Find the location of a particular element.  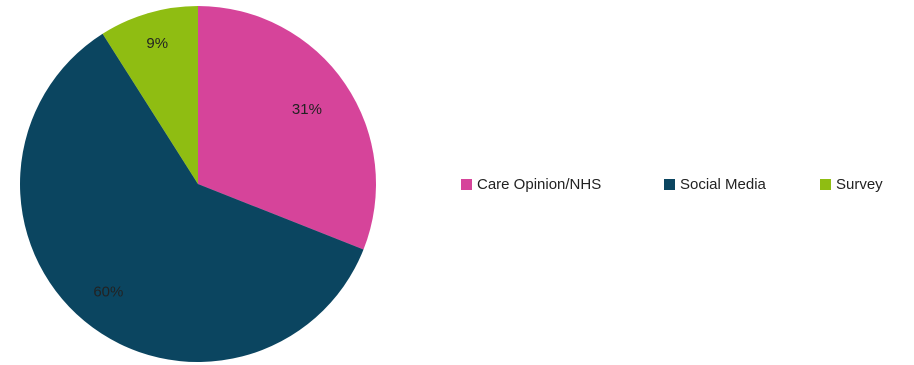

pie-slice-care-opinion-nhs is located at coordinates (287, 128).